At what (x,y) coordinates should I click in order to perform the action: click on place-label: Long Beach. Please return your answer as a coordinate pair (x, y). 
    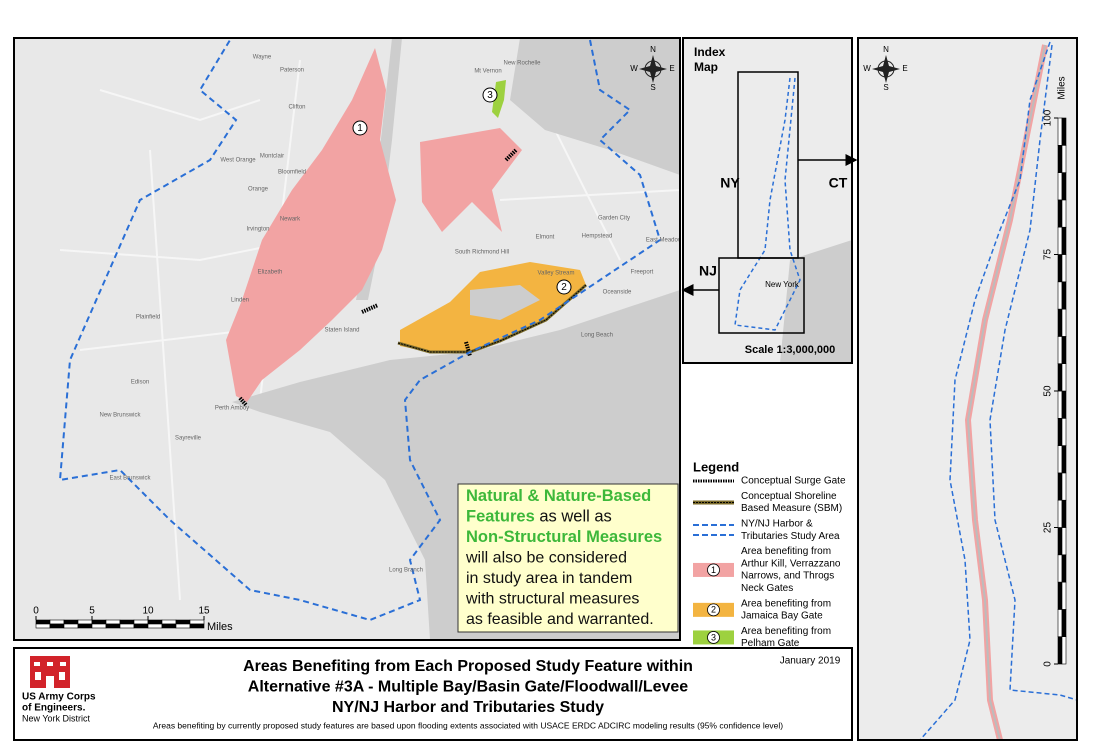
    Looking at the image, I should click on (597, 336).